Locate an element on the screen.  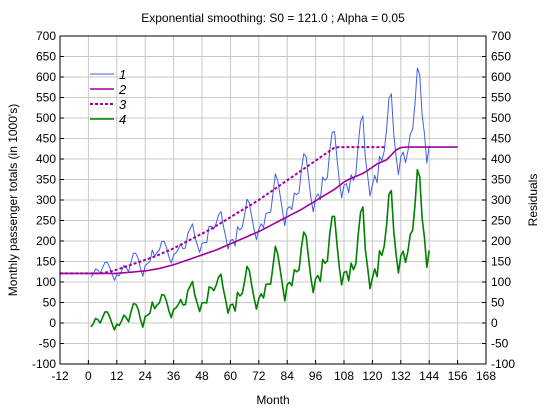
x-tick-label: 168 is located at coordinates (486, 376).